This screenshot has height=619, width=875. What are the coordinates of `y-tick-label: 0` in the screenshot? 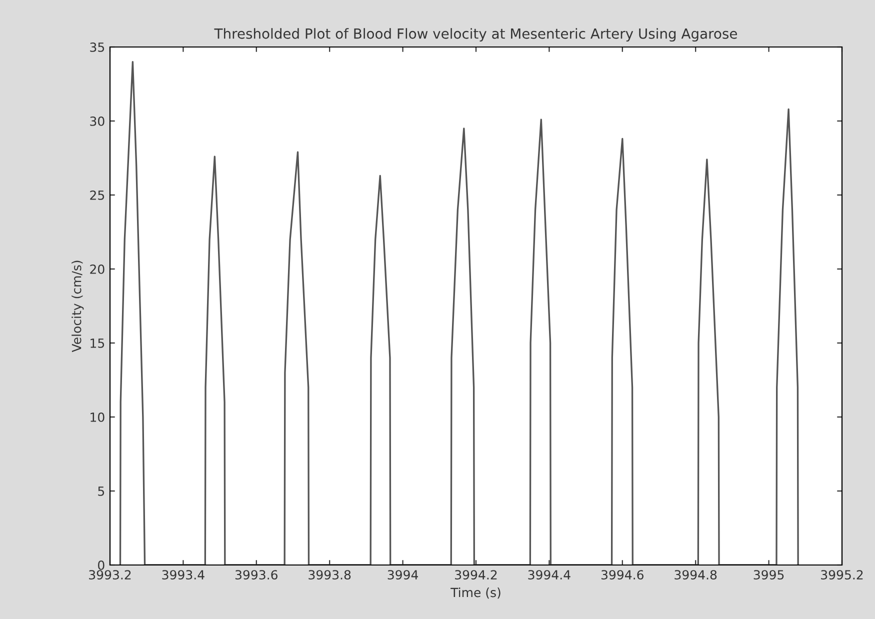 It's located at (101, 565).